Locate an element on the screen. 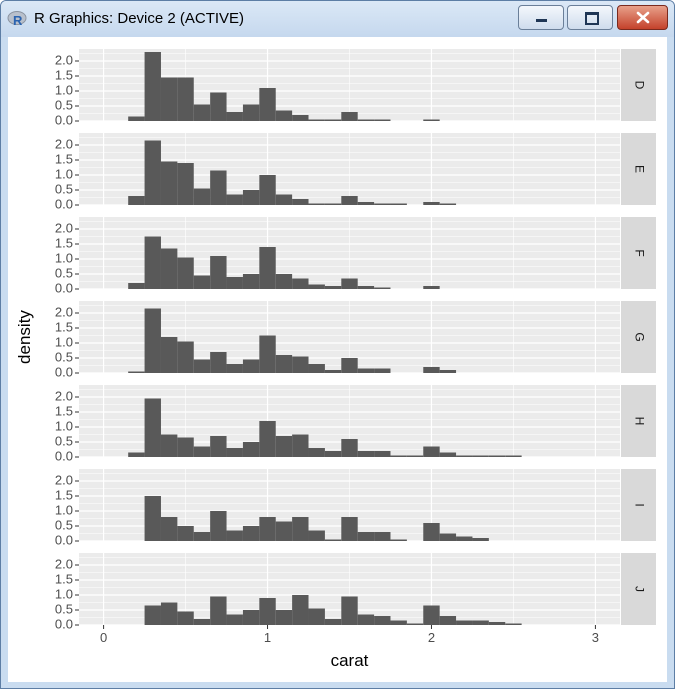 The width and height of the screenshot is (675, 689). window-title: R Graphics: Device 2 (ACTIVE) is located at coordinates (139, 18).